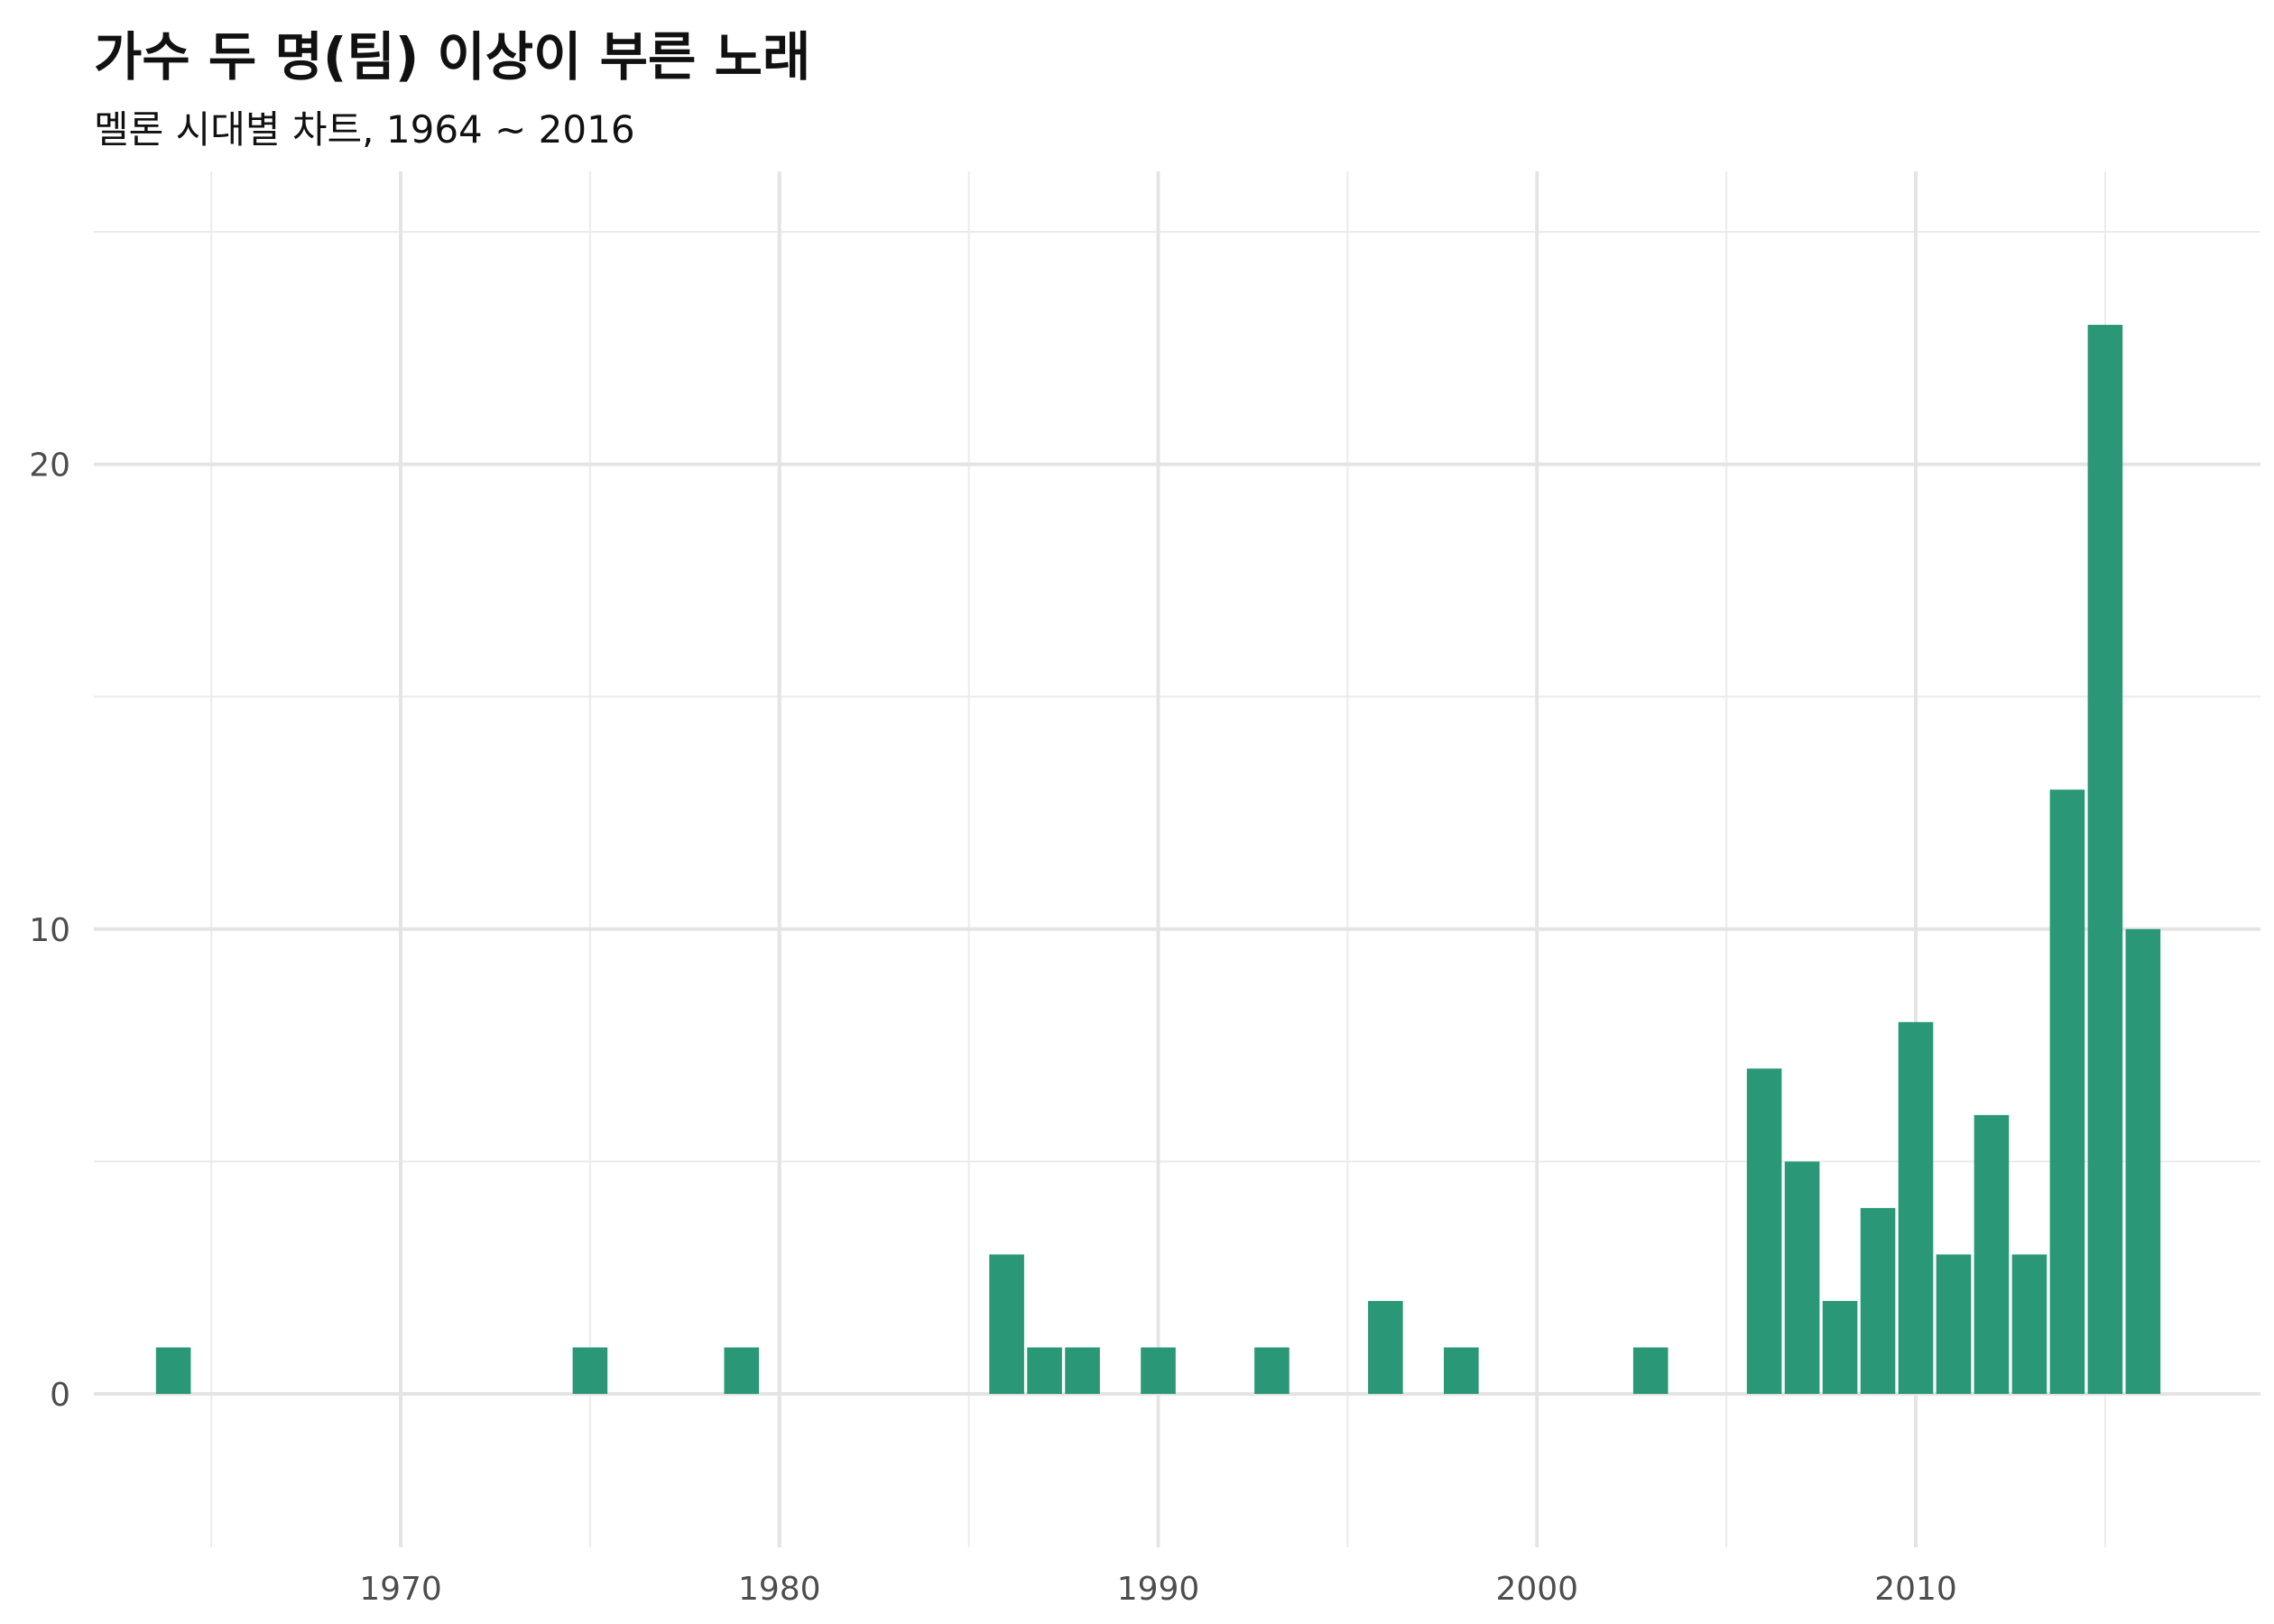  I want to click on x-tick-label: 2010, so click(1916, 1590).